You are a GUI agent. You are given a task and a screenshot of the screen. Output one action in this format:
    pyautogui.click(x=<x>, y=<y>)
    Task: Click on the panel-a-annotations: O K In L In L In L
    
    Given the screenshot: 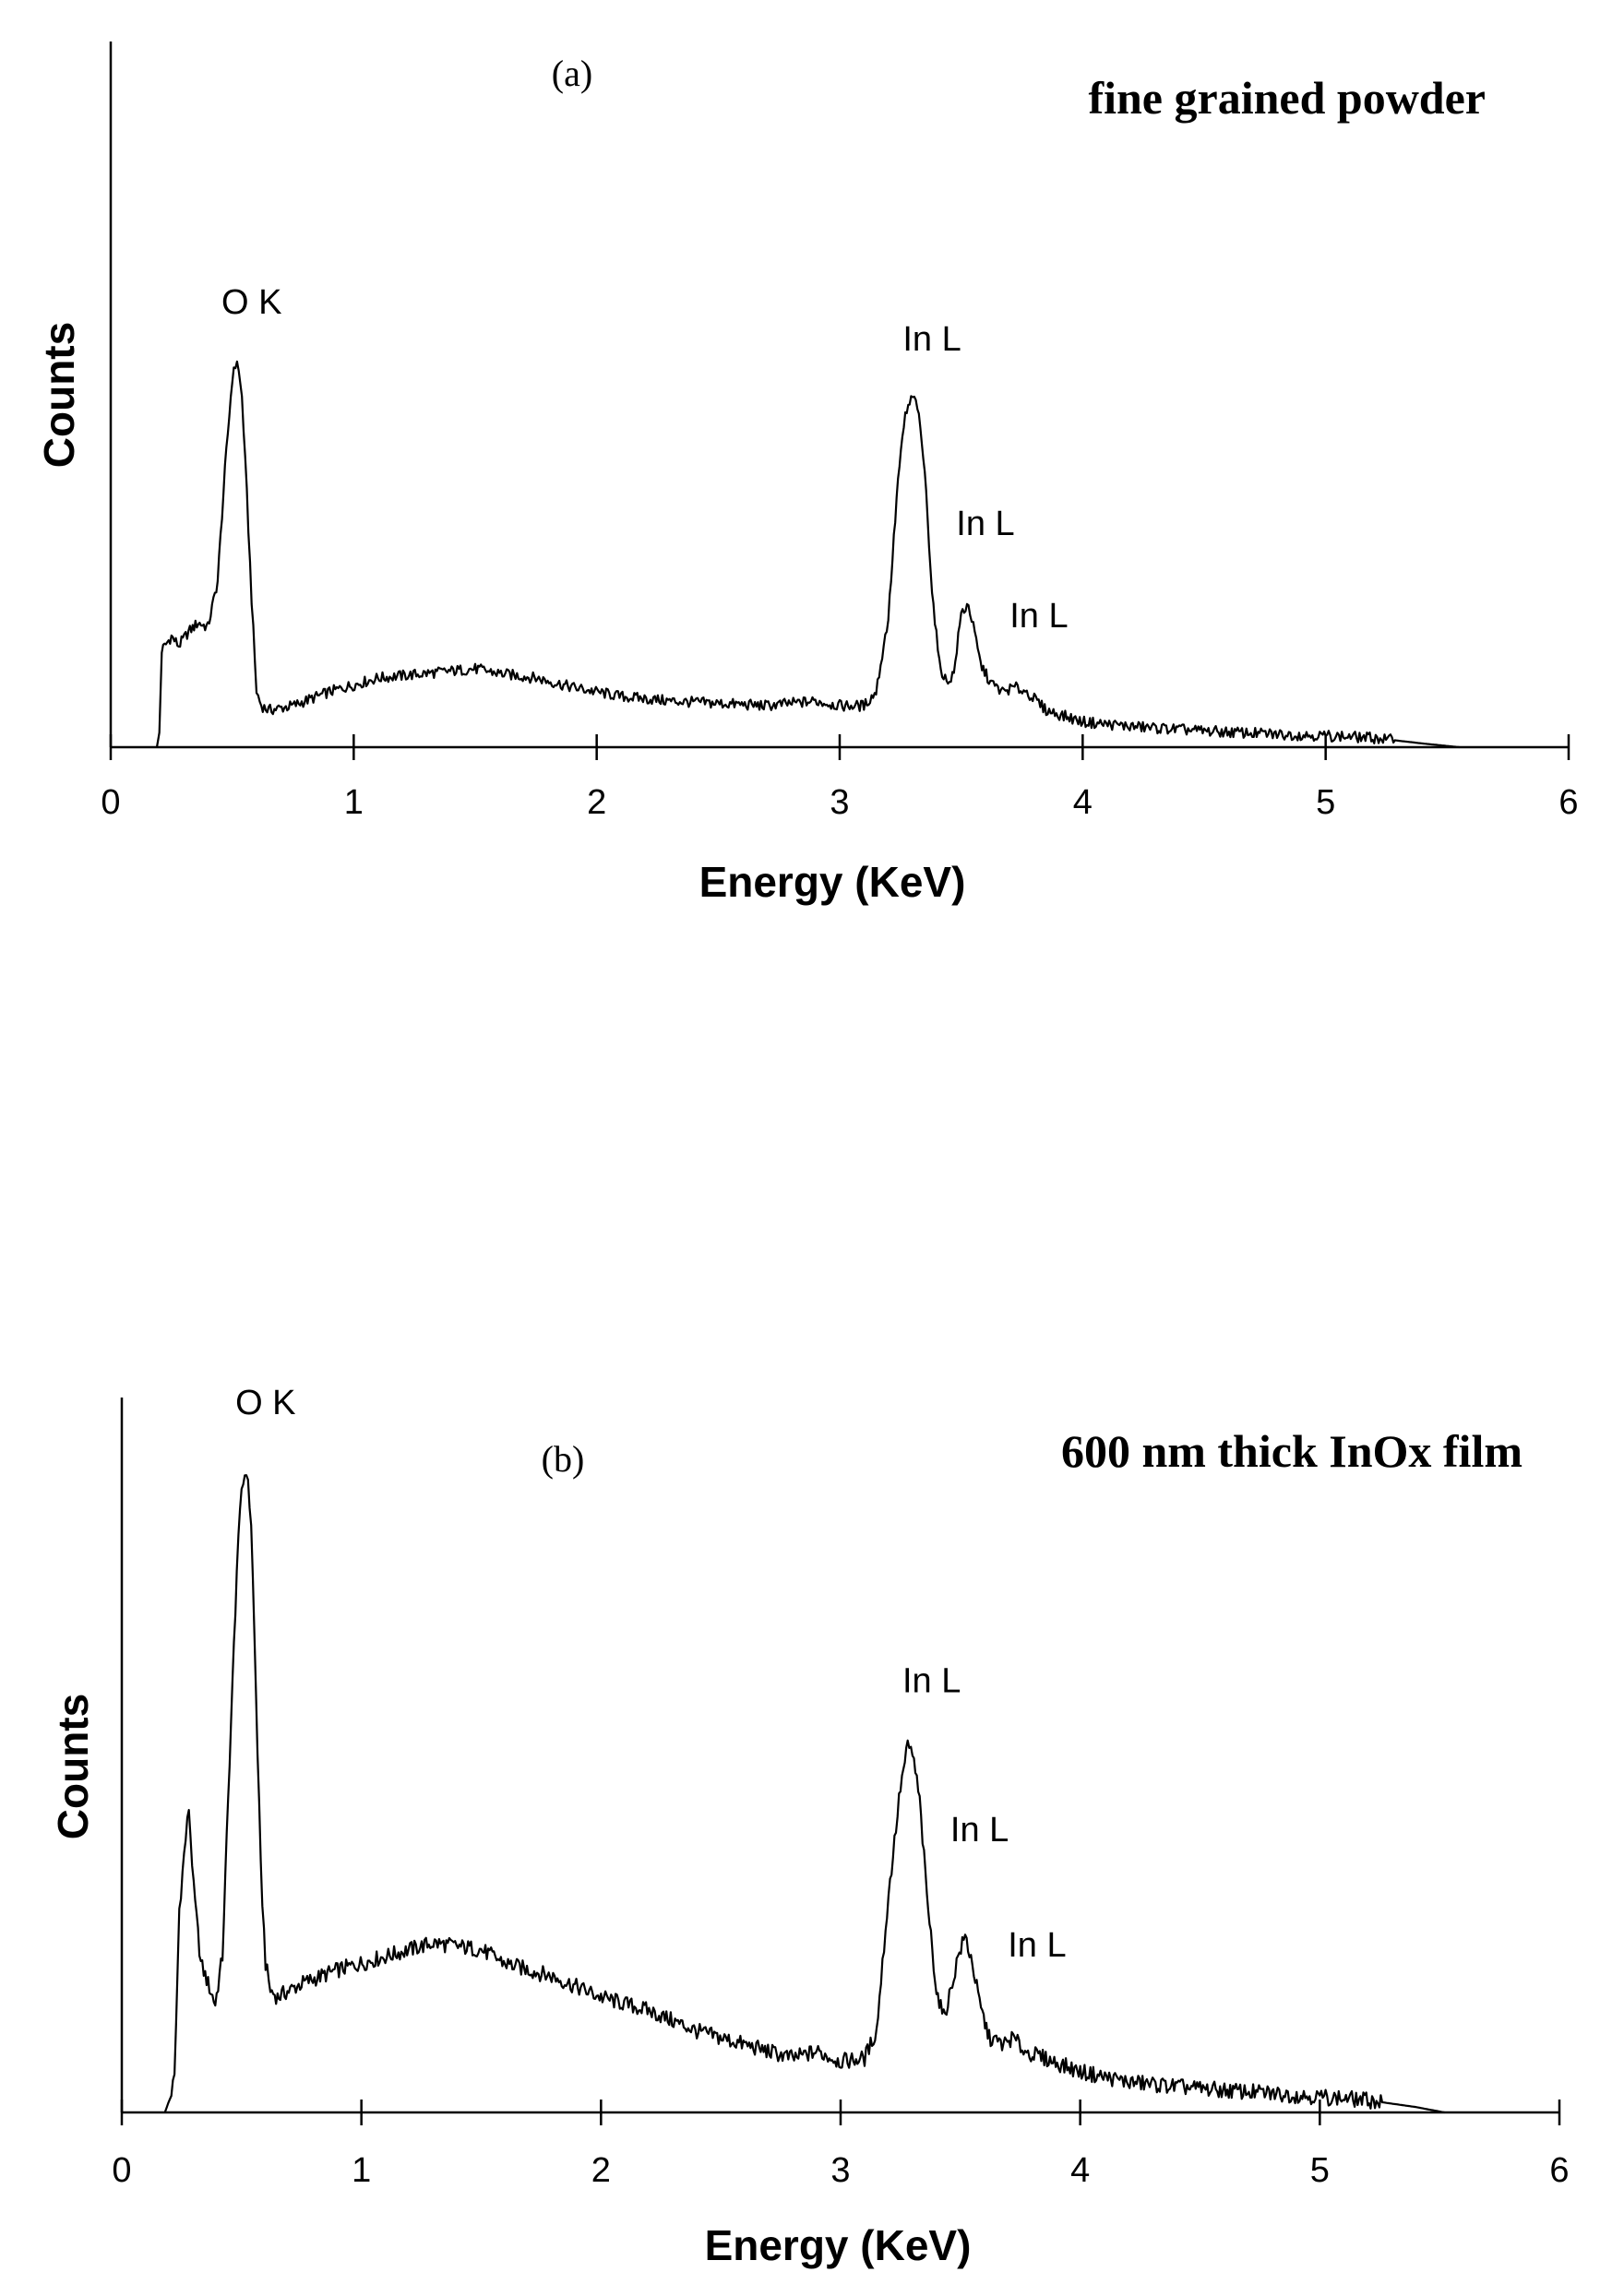 What is the action you would take?
    pyautogui.click(x=645, y=459)
    